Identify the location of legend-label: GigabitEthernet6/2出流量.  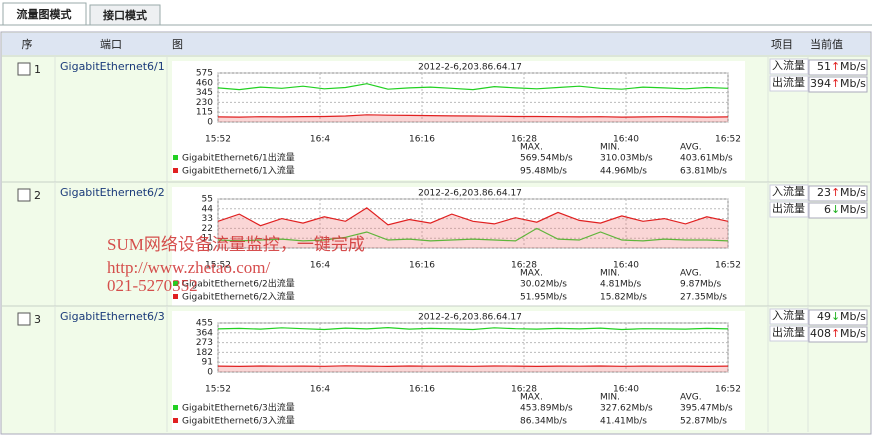
(238, 284).